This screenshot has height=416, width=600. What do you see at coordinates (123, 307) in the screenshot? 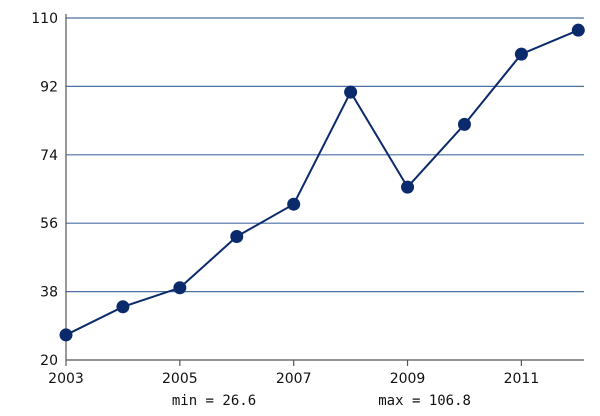
I see `data-point-2004` at bounding box center [123, 307].